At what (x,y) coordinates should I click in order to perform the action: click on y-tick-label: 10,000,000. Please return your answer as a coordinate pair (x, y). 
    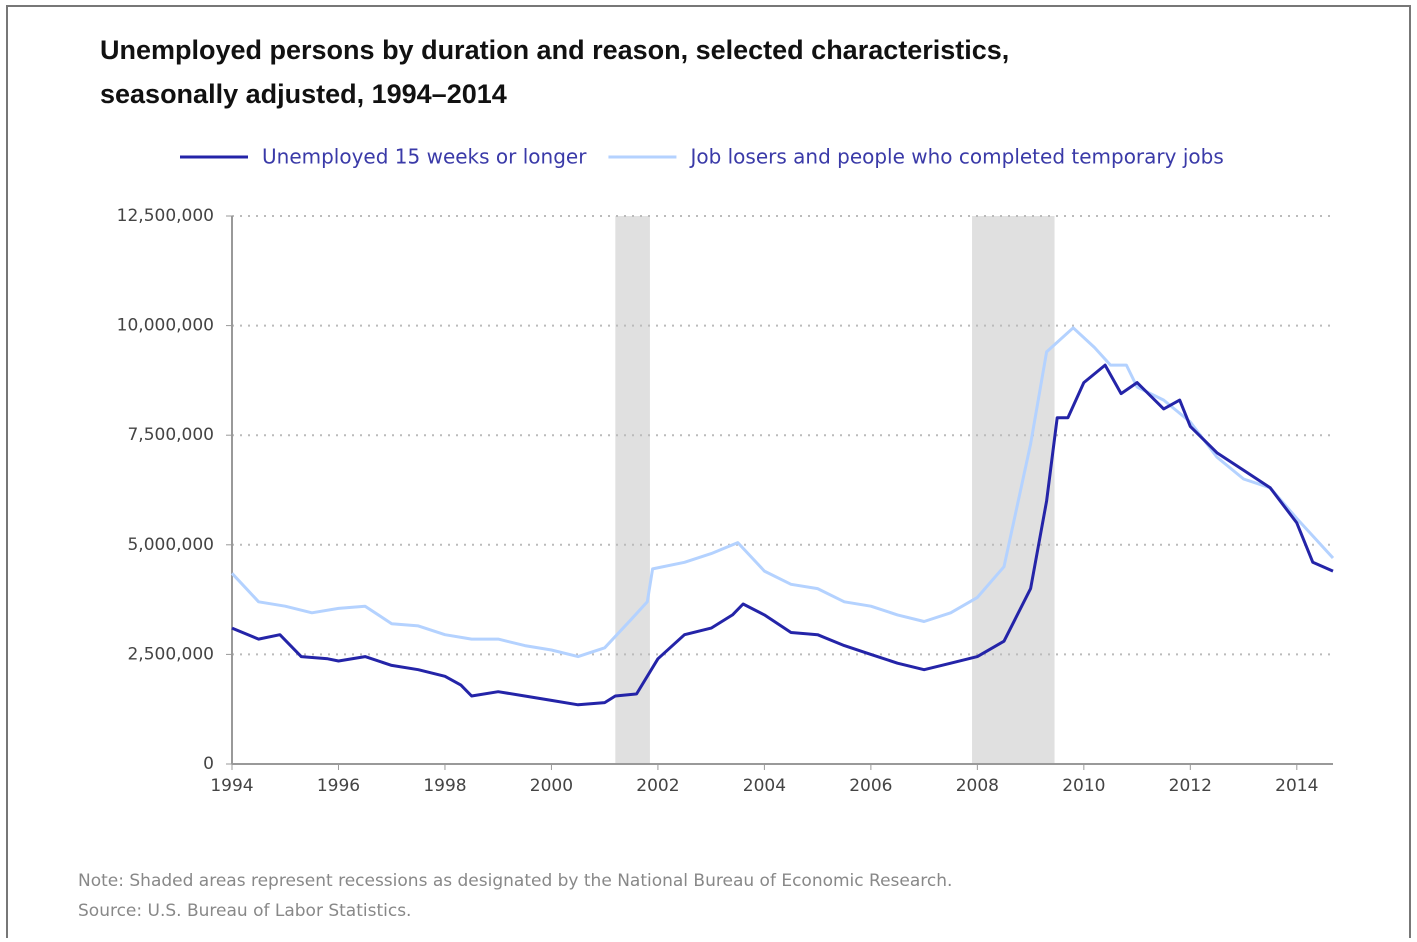
    Looking at the image, I should click on (165, 326).